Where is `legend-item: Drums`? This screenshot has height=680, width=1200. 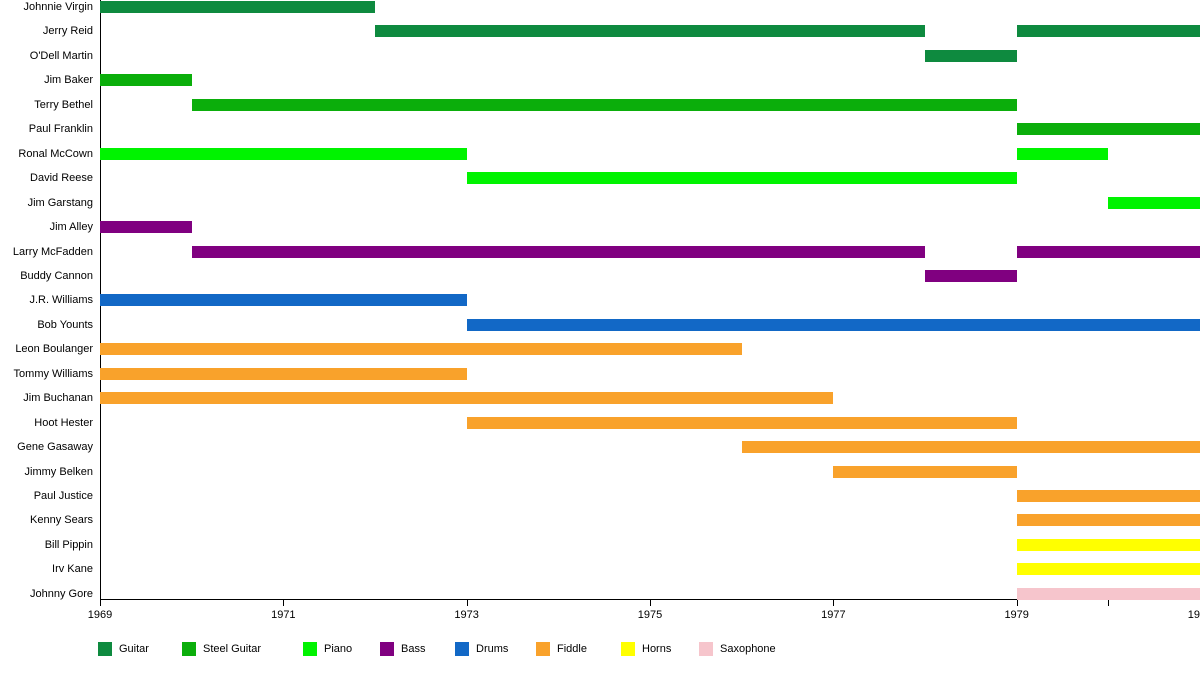 legend-item: Drums is located at coordinates (481, 649).